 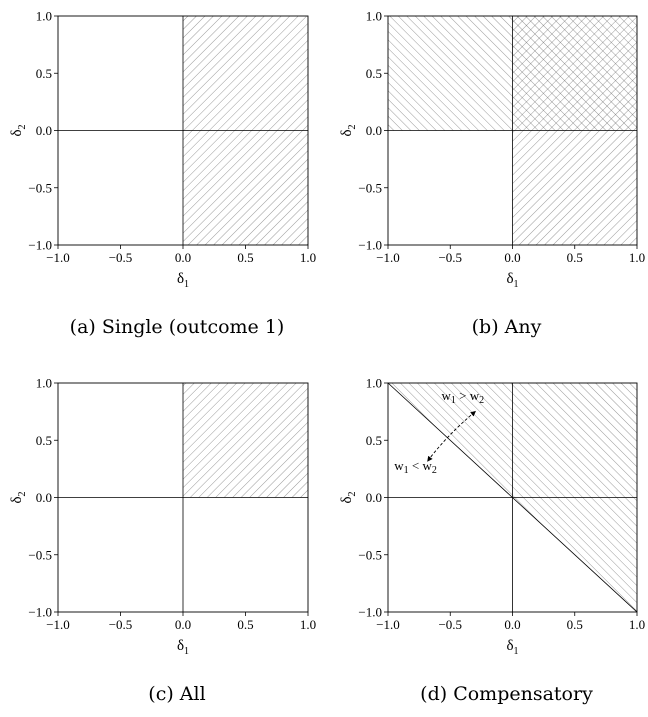 I want to click on panel-caption: (c) All, so click(x=176, y=694).